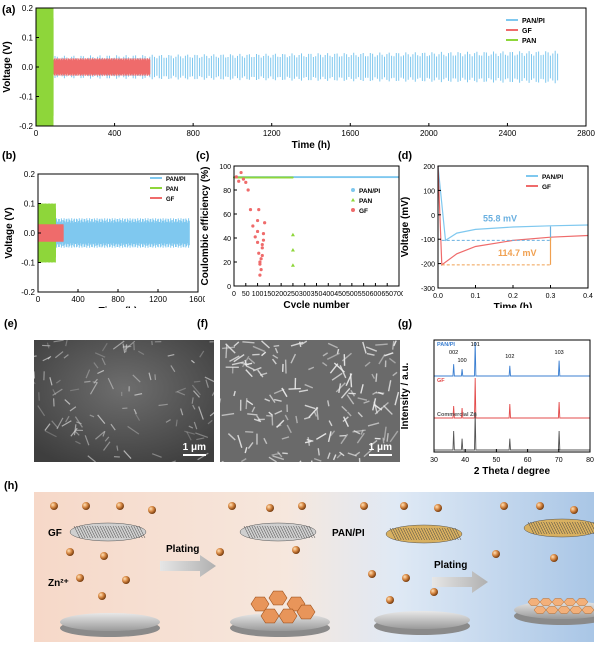 This screenshot has width=598, height=645. Describe the element at coordinates (278, 598) in the screenshot. I see `dendrite-hexagon` at that location.